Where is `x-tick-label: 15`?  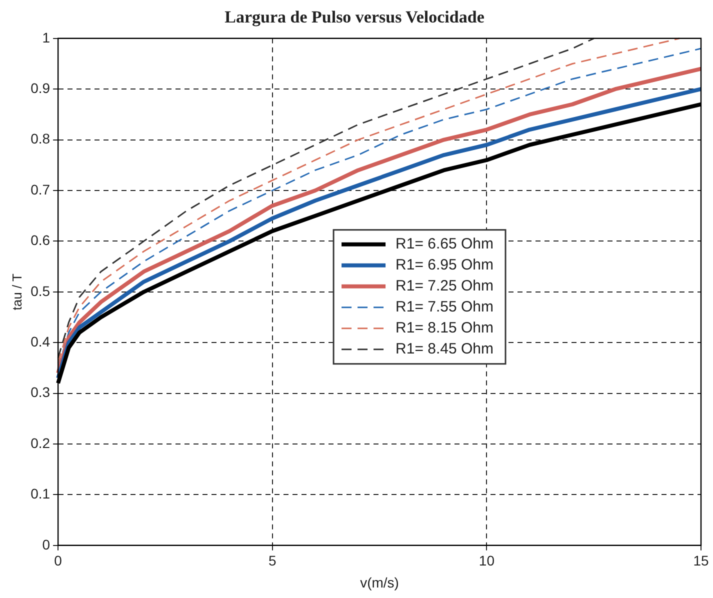
x-tick-label: 15 is located at coordinates (701, 560).